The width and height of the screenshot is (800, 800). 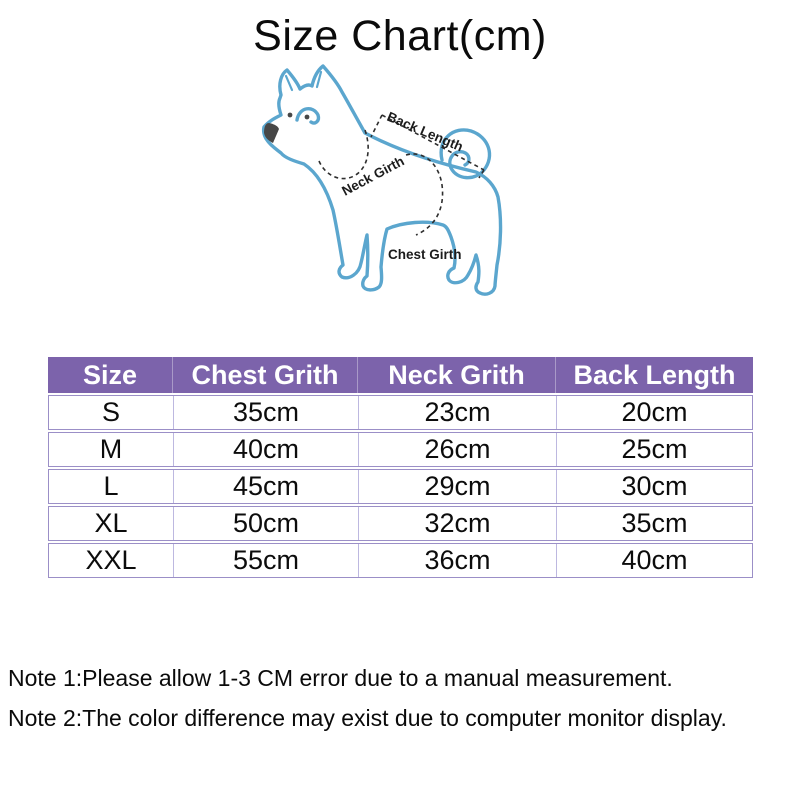 I want to click on cell-chest: 50cm, so click(x=265, y=523).